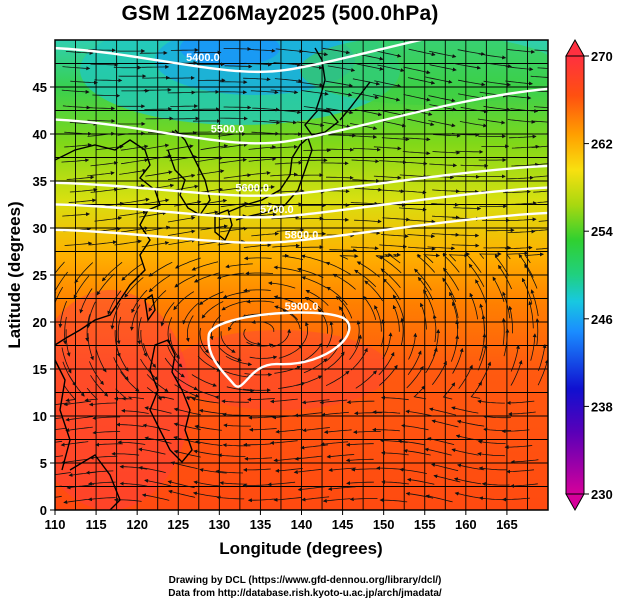 The width and height of the screenshot is (619, 605). Describe the element at coordinates (63, 415) in the screenshot. I see `coast-indochina` at that location.